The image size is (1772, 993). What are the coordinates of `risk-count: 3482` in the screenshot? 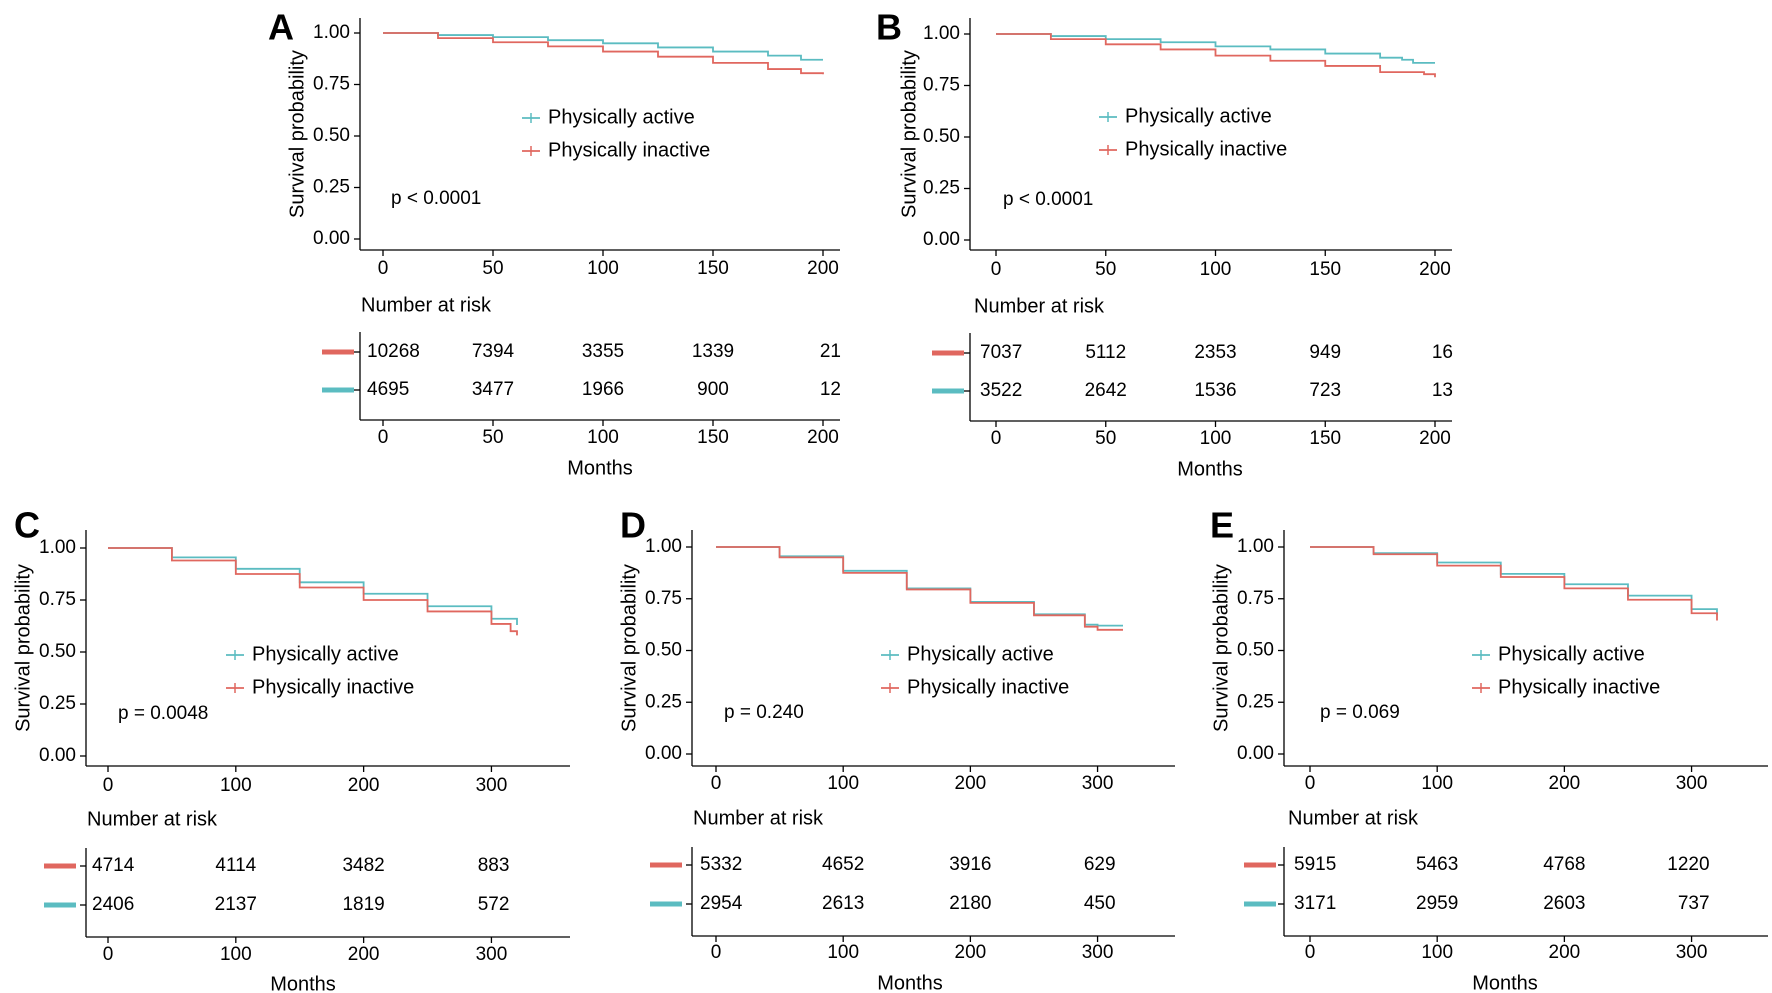 It's located at (363, 865).